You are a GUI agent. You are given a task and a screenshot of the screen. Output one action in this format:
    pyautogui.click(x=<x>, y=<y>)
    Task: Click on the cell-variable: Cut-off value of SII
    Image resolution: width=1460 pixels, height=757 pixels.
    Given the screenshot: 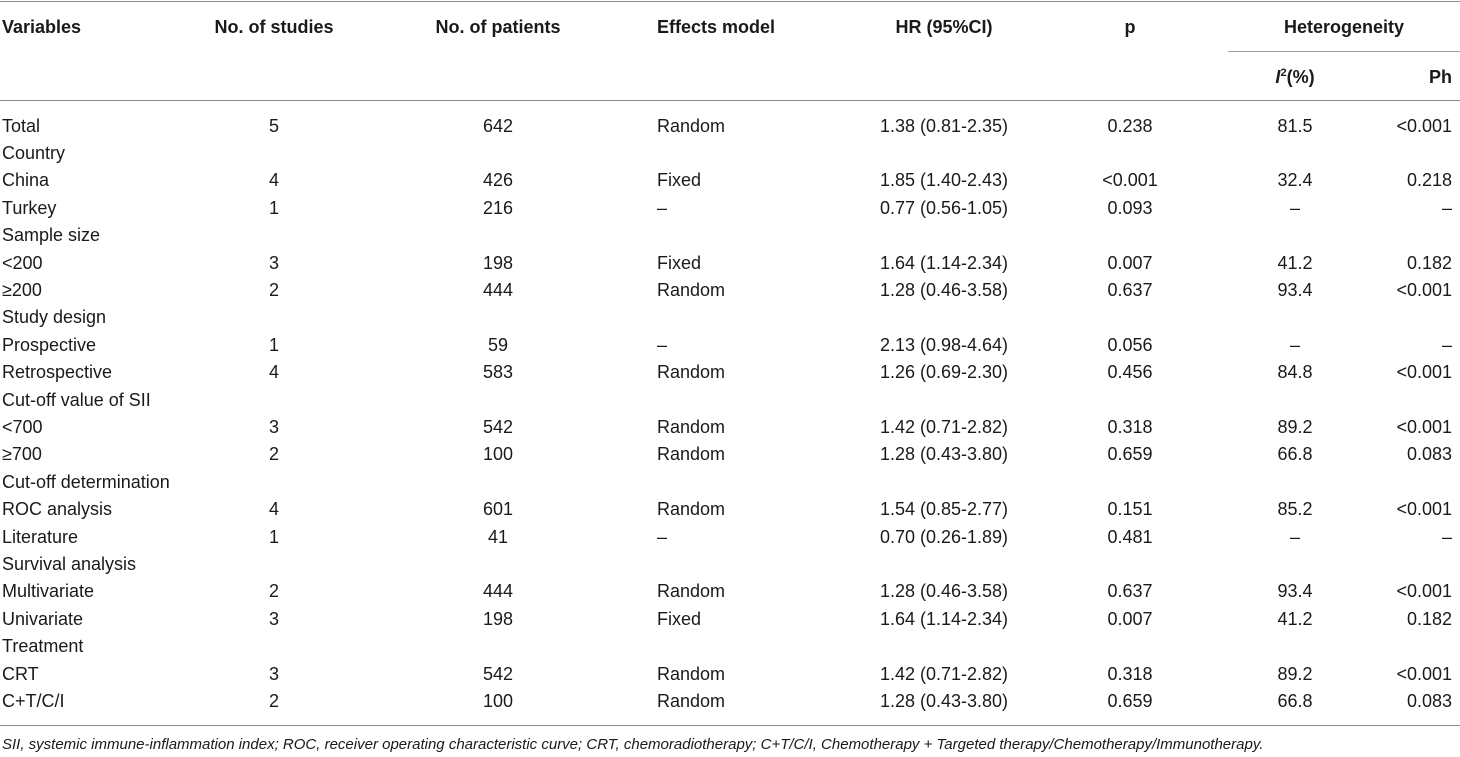 What is the action you would take?
    pyautogui.click(x=76, y=399)
    